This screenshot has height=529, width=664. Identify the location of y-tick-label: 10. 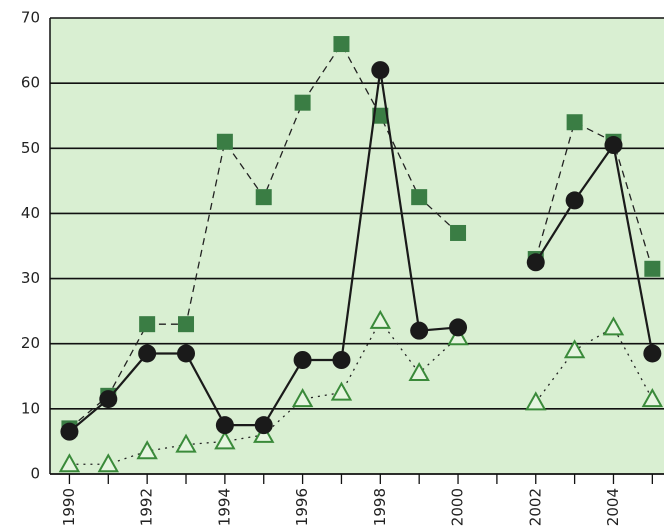
(30, 408).